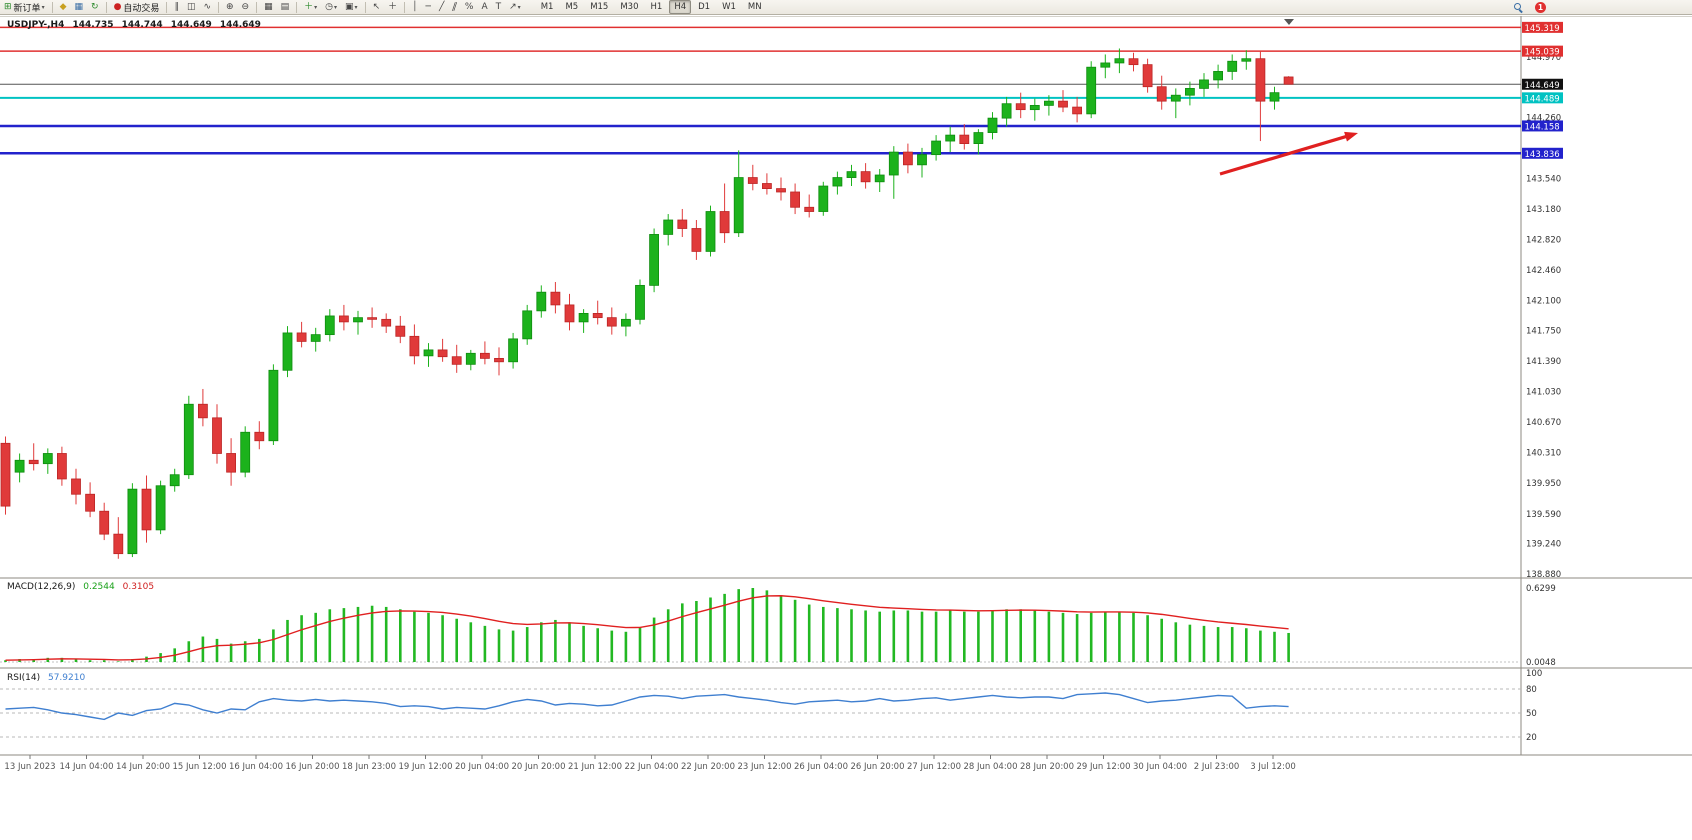 The image size is (1692, 840). Describe the element at coordinates (656, 7) in the screenshot. I see `timeframe-h1-button: H1` at that location.